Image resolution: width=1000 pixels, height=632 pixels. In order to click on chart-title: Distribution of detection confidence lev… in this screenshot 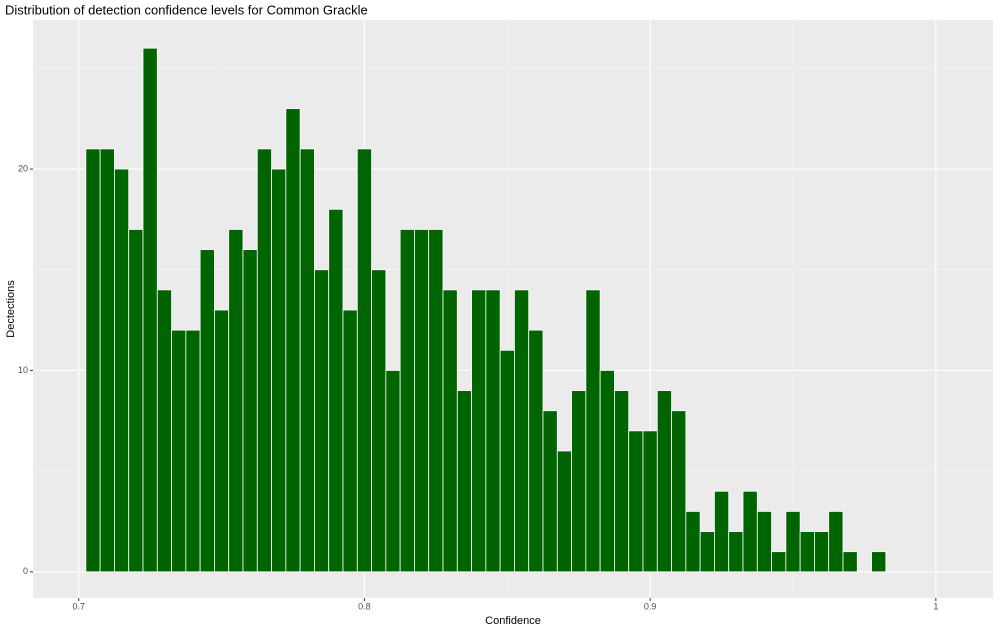, I will do `click(186, 9)`.